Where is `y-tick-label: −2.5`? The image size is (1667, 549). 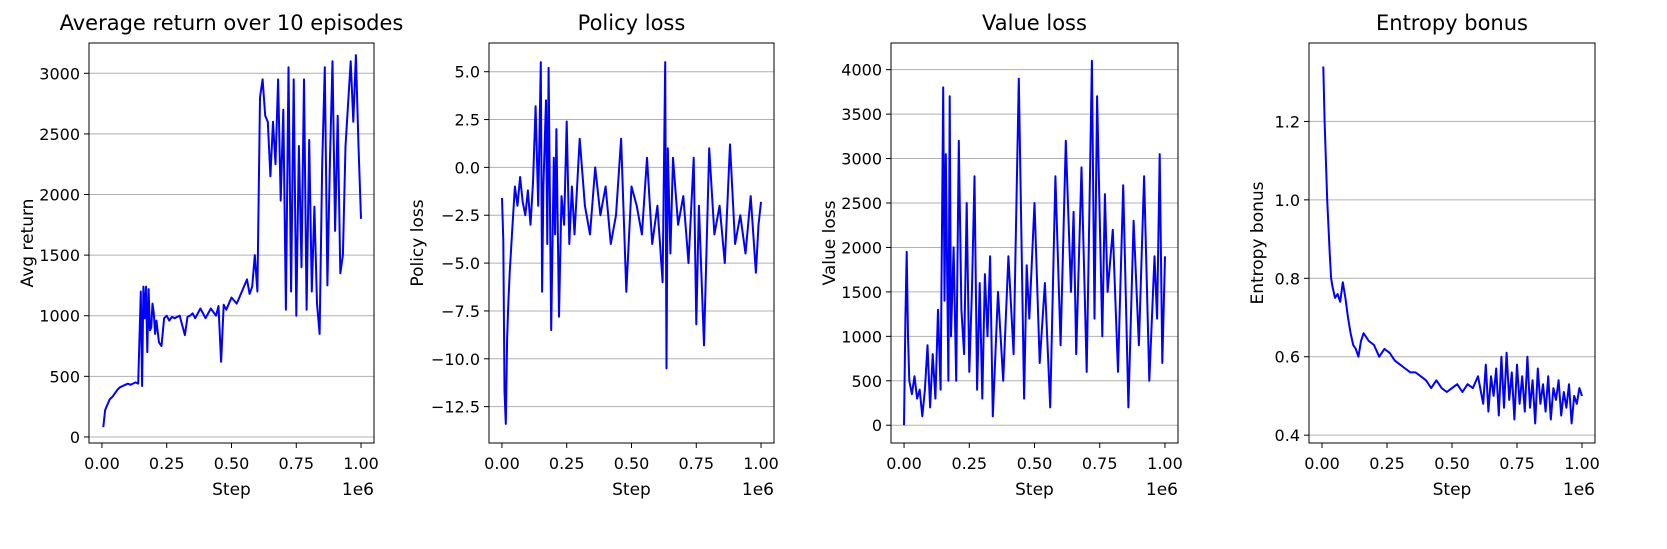
y-tick-label: −2.5 is located at coordinates (460, 215).